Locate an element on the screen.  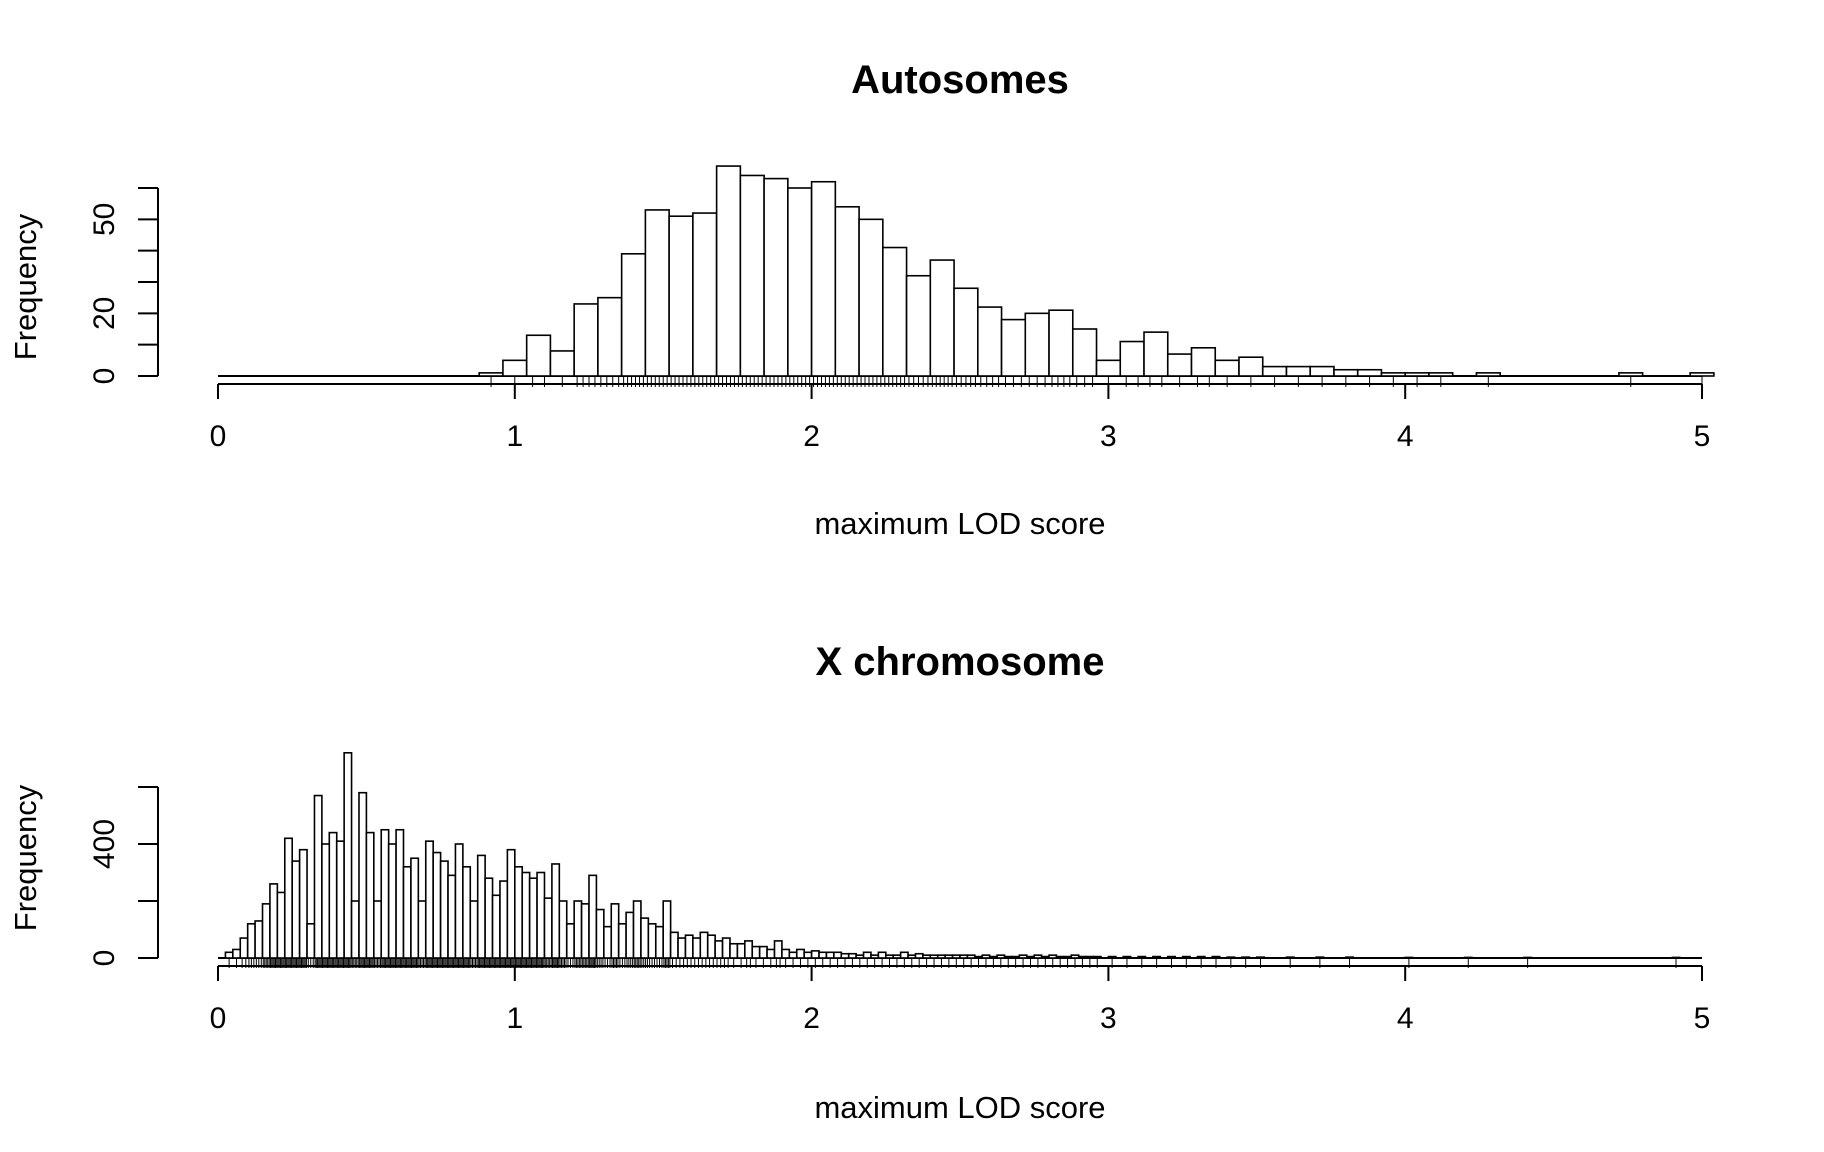
x-tick-label: 3 is located at coordinates (1108, 436).